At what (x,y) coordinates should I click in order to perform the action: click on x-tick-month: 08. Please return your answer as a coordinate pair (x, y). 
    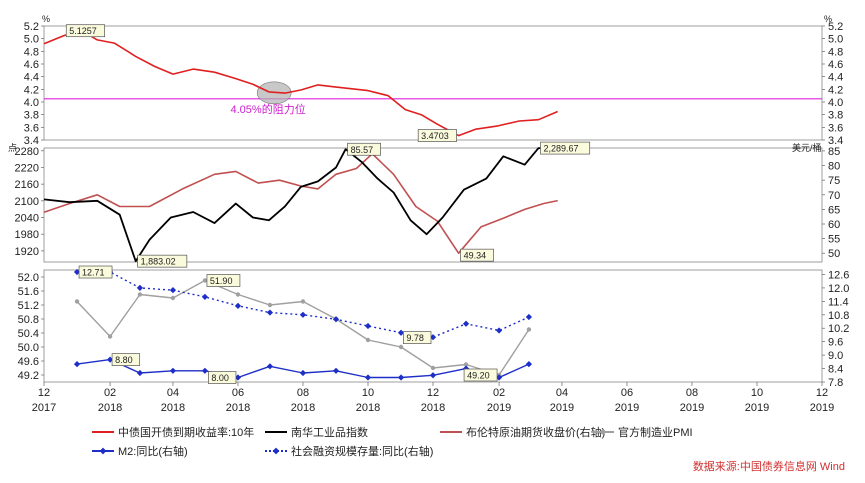
    Looking at the image, I should click on (692, 393).